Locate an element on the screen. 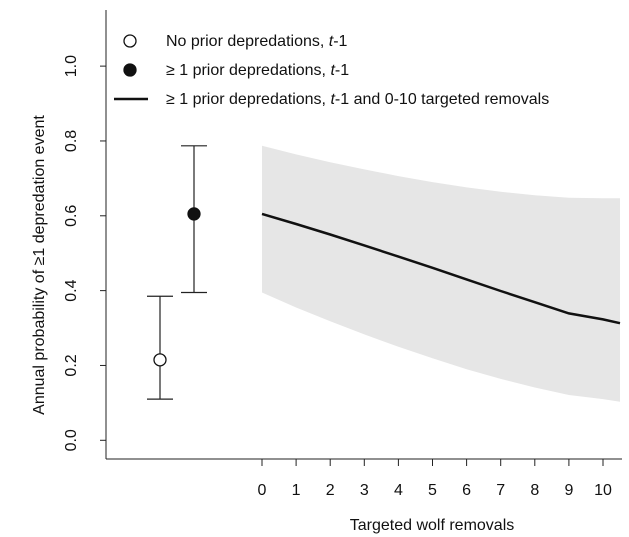 The width and height of the screenshot is (629, 537). x-tick-label: 9 is located at coordinates (568, 490).